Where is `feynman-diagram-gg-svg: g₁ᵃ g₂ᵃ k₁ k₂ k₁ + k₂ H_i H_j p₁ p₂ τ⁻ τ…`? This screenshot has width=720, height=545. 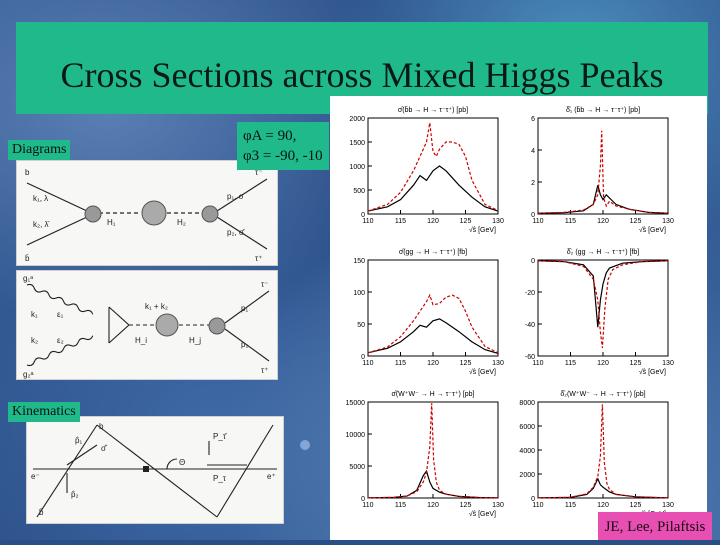
feynman-diagram-gg-svg: g₁ᵃ g₂ᵃ k₁ k₂ k₁ + k₂ H_i H_j p₁ p₂ τ⁻ τ… is located at coordinates (146, 326).